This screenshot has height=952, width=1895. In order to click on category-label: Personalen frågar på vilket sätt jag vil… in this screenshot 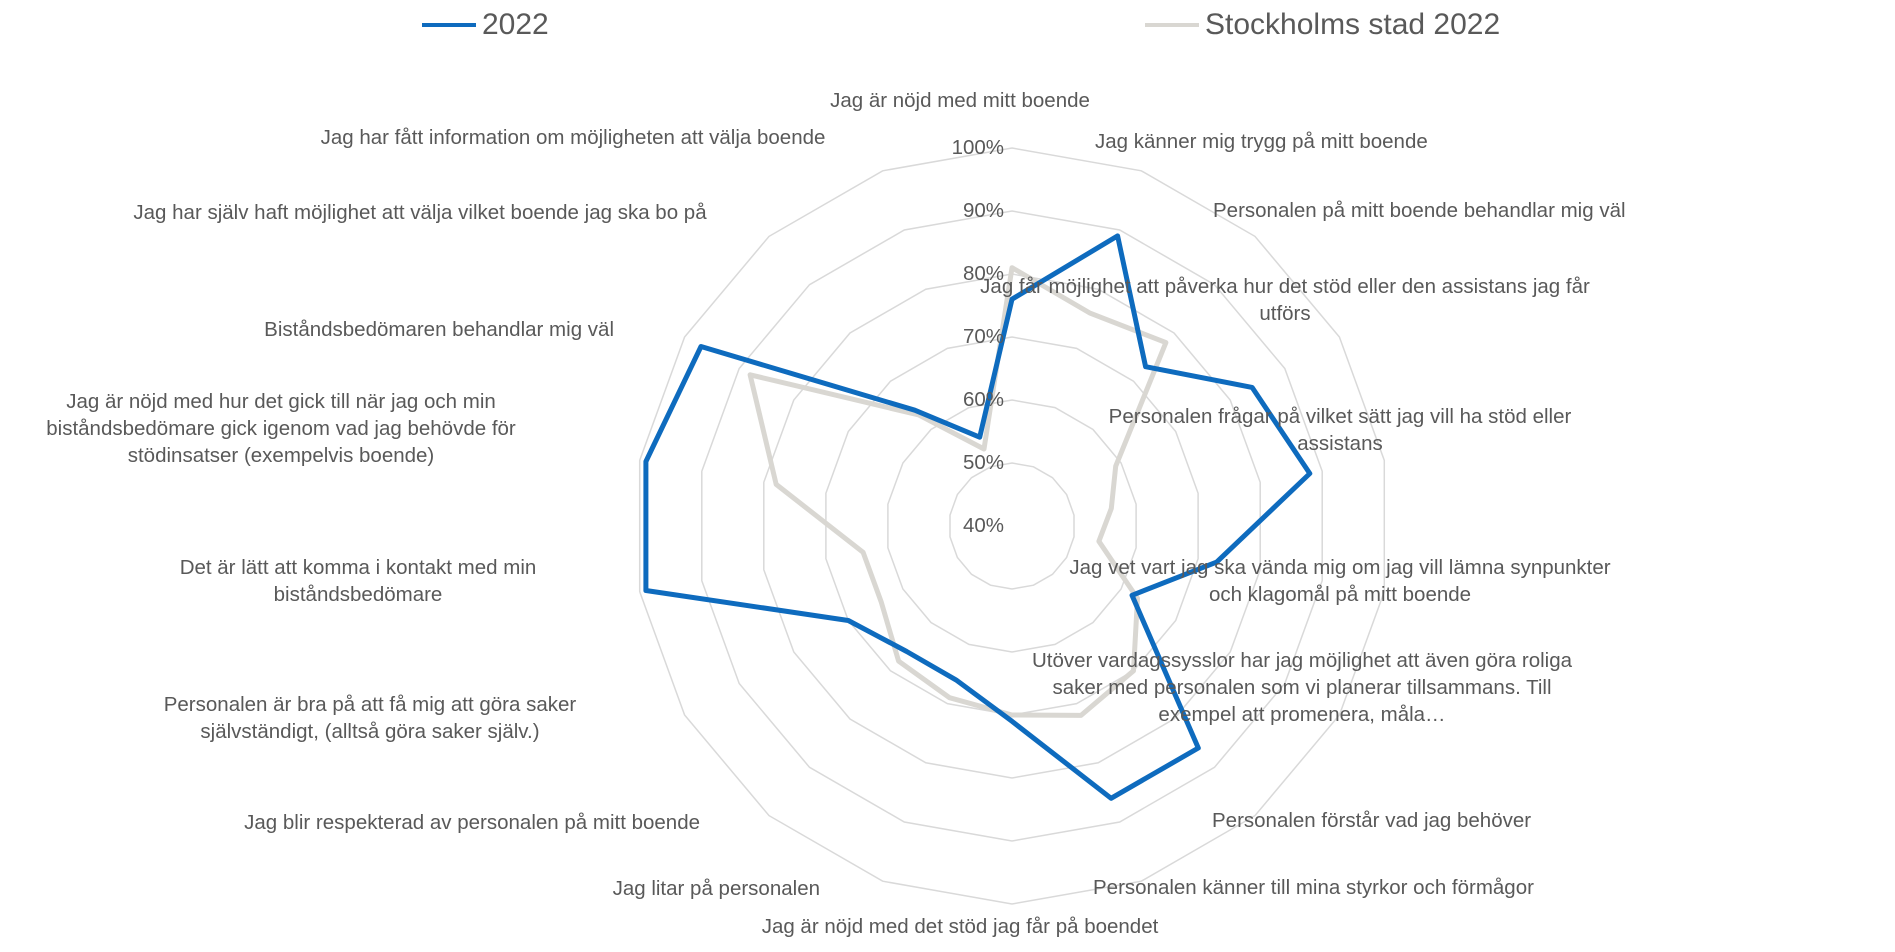, I will do `click(1340, 430)`.